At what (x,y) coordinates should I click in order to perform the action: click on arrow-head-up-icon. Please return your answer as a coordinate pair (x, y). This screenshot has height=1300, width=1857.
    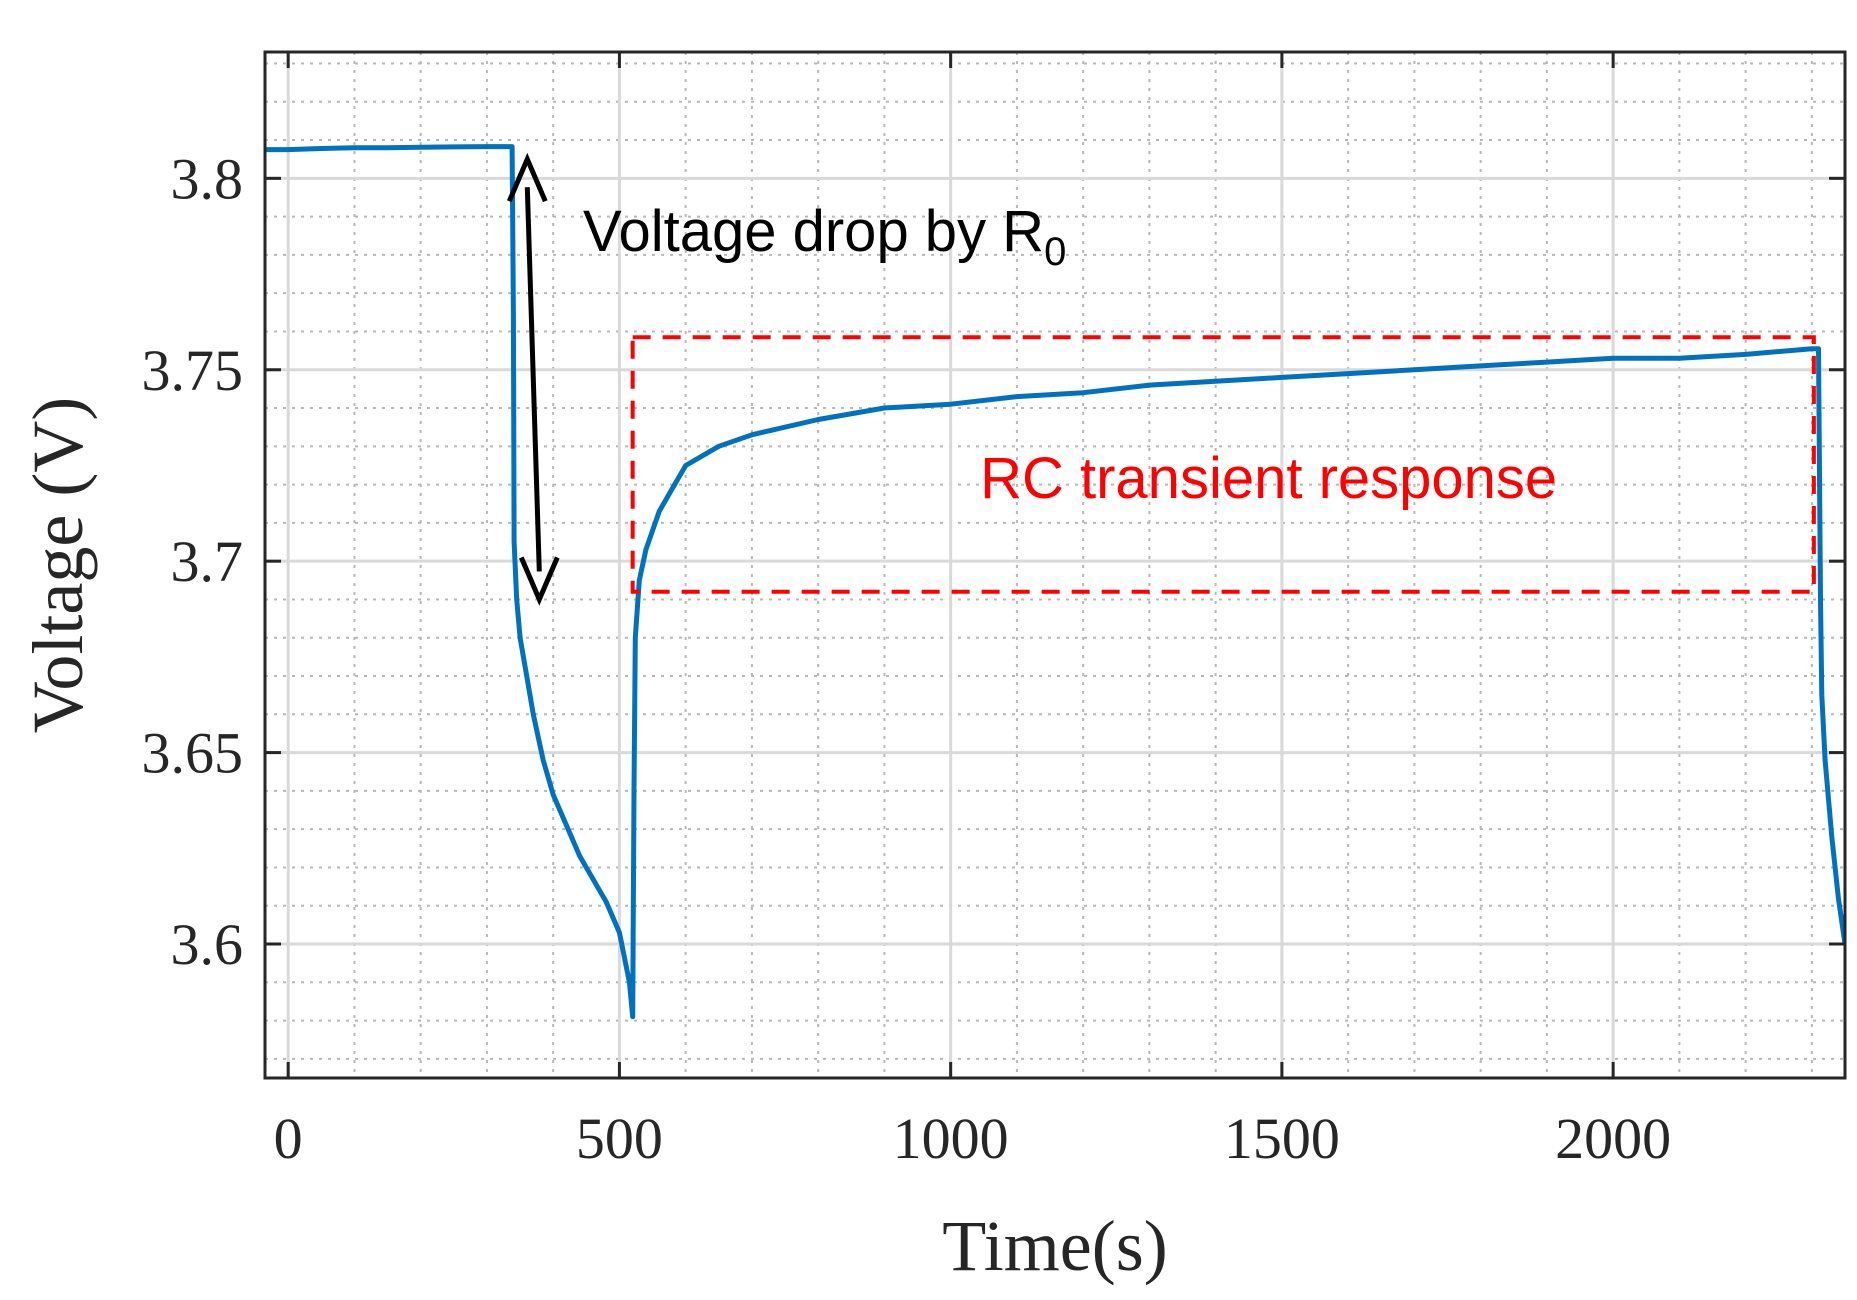
    Looking at the image, I should click on (527, 177).